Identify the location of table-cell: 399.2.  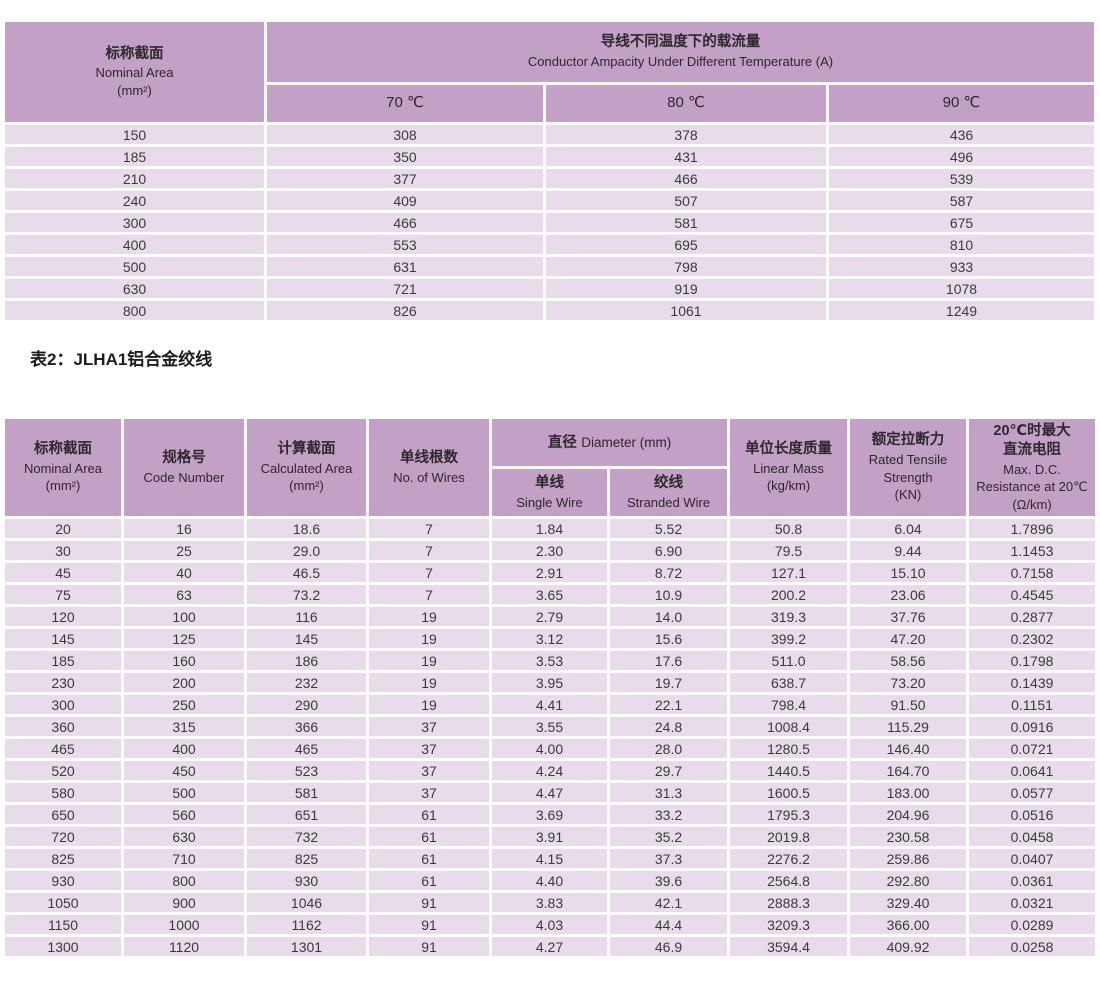
(789, 638).